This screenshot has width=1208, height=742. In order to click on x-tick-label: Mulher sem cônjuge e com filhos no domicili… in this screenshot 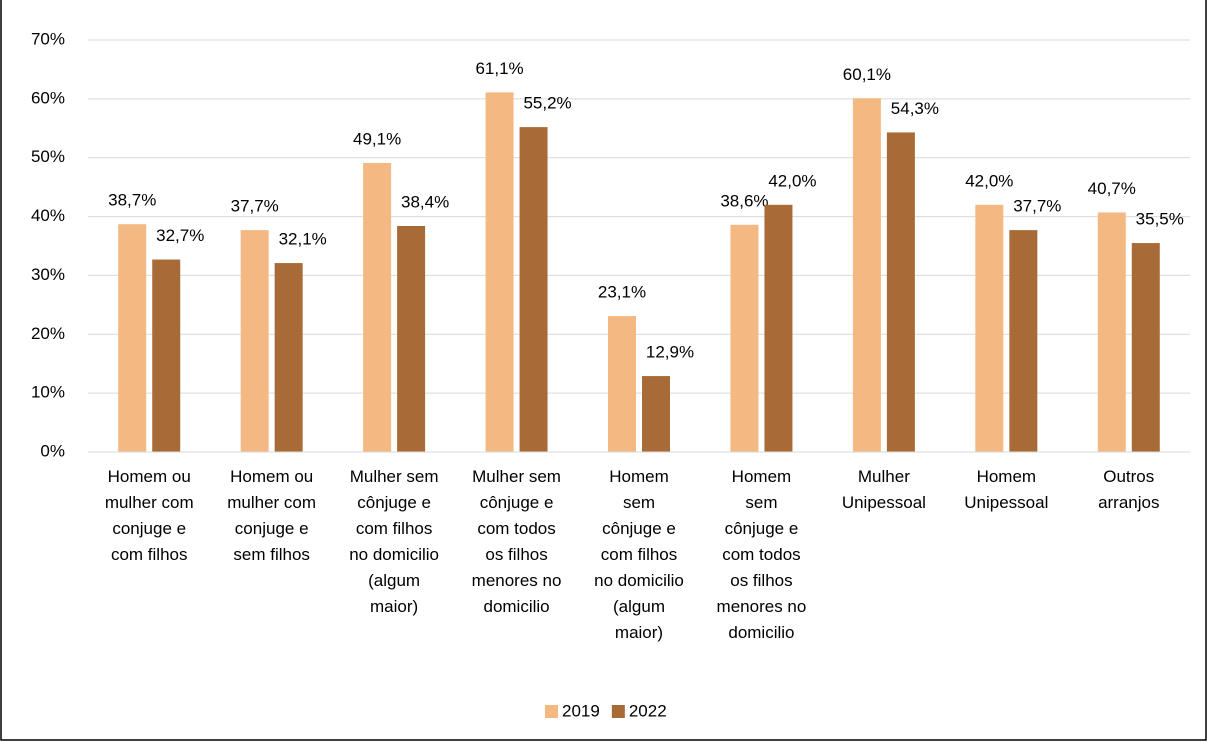, I will do `click(394, 541)`.